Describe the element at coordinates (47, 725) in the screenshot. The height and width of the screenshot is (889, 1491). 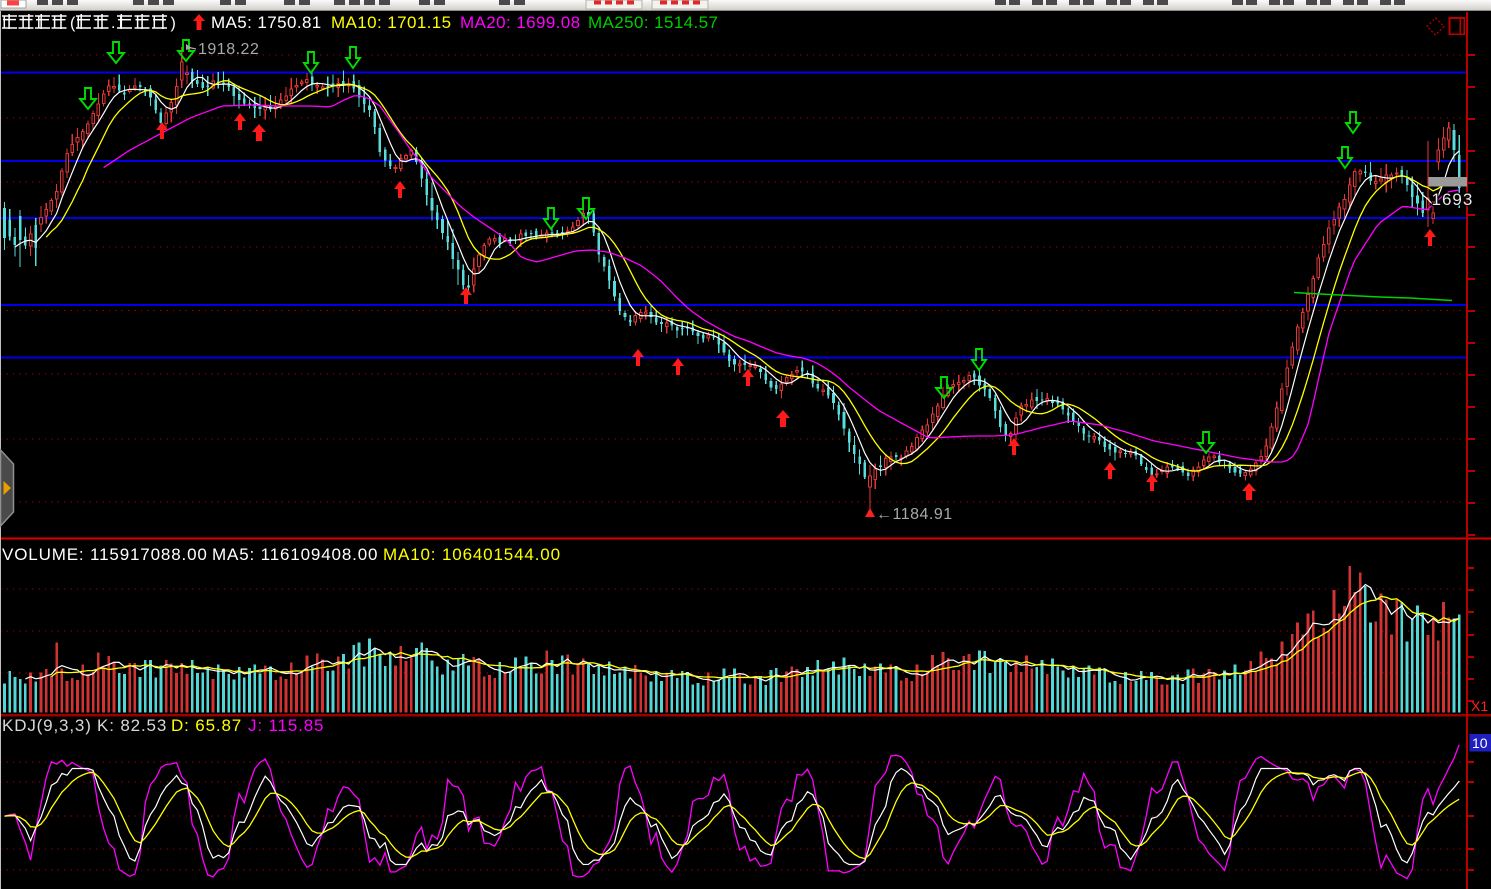
I see `svg-text: KDJ(9,3,3)` at that location.